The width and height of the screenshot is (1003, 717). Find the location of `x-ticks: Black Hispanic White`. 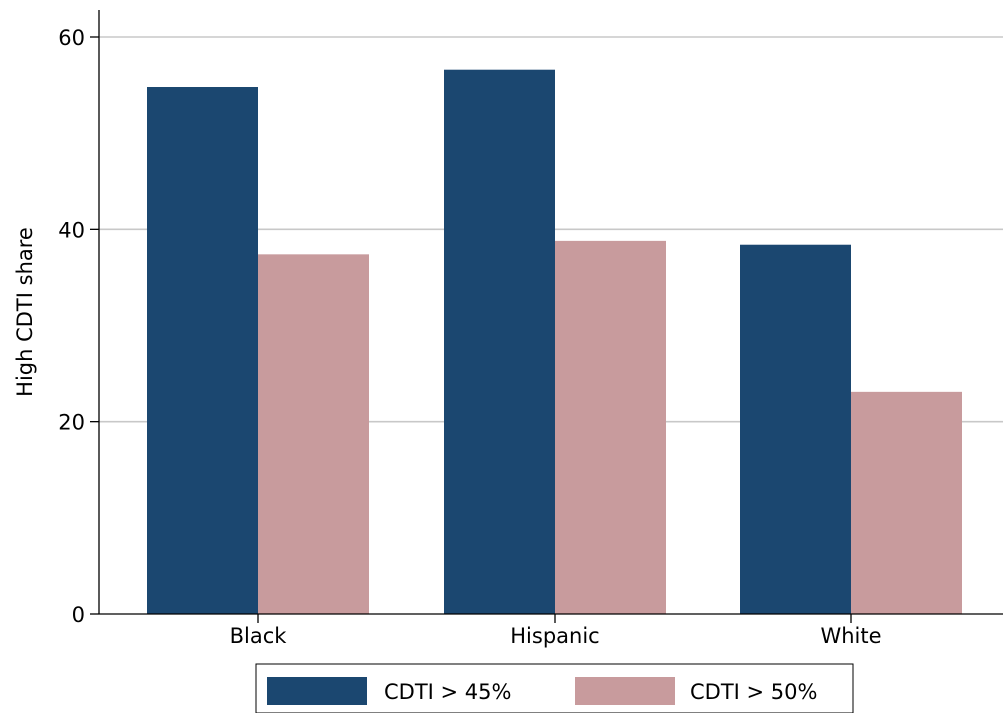

x-ticks: Black Hispanic White is located at coordinates (556, 631).